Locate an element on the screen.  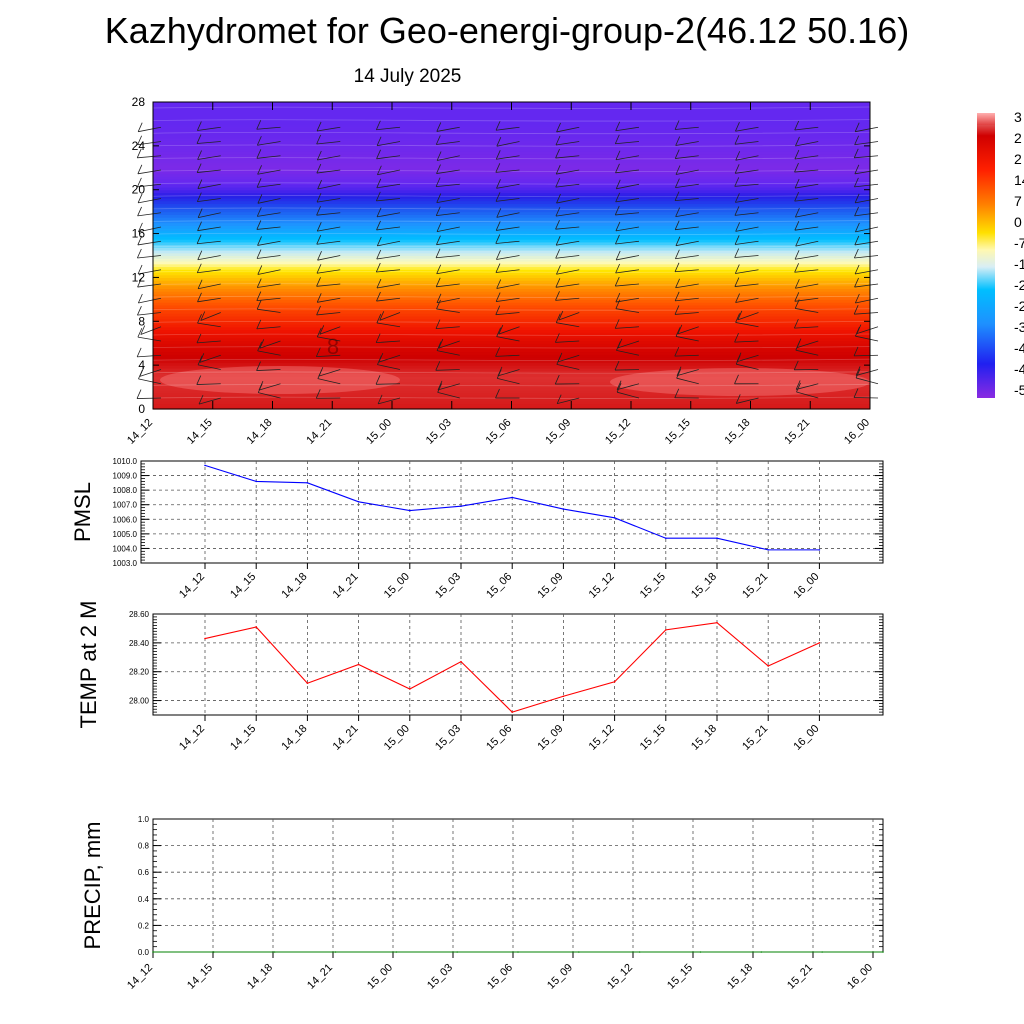
heatmap-x-tick-label: 15_06 is located at coordinates (499, 432).